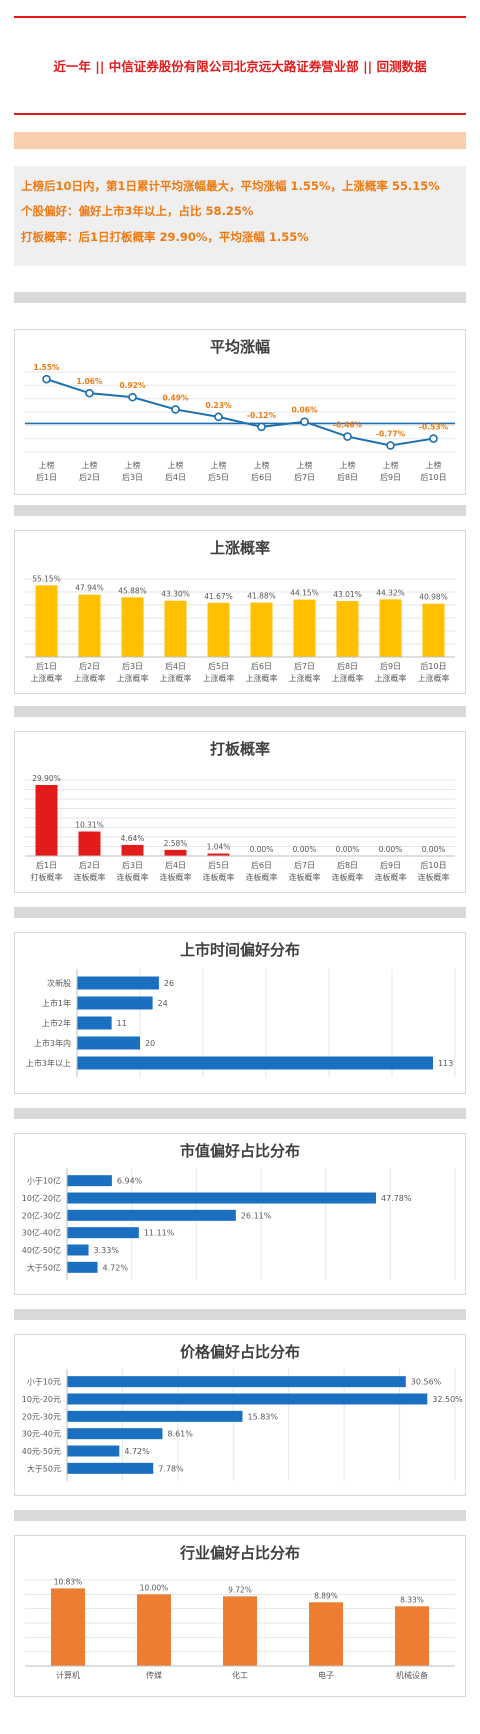 This screenshot has height=1734, width=480. What do you see at coordinates (52, 1043) in the screenshot?
I see `category-label-3: 上市3年内` at bounding box center [52, 1043].